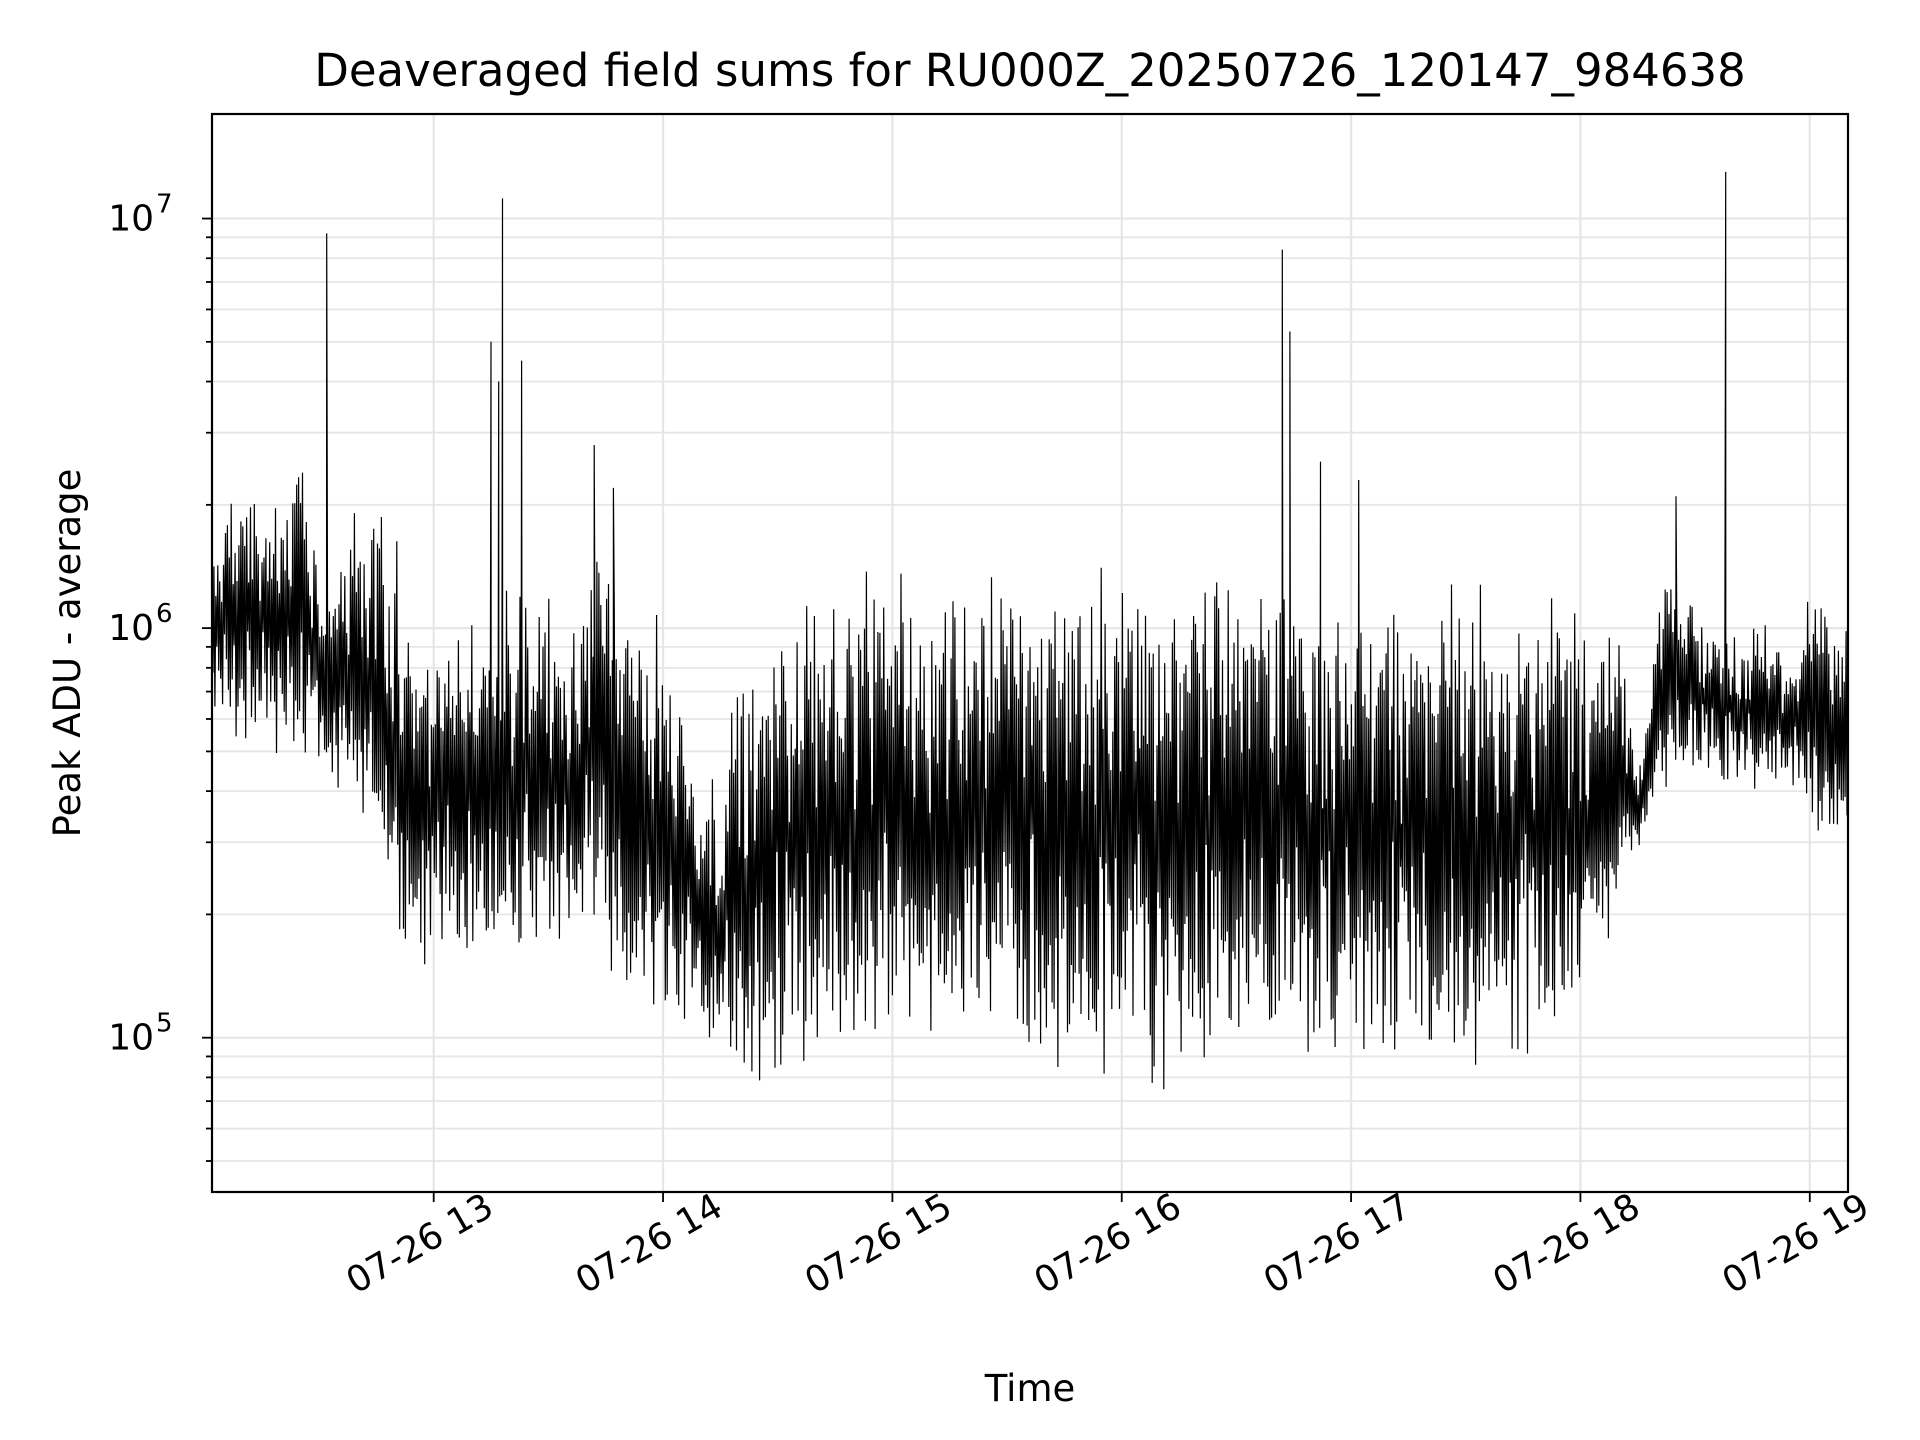  What do you see at coordinates (164, 1024) in the screenshot?
I see `y-tick-label-exponent: 5` at bounding box center [164, 1024].